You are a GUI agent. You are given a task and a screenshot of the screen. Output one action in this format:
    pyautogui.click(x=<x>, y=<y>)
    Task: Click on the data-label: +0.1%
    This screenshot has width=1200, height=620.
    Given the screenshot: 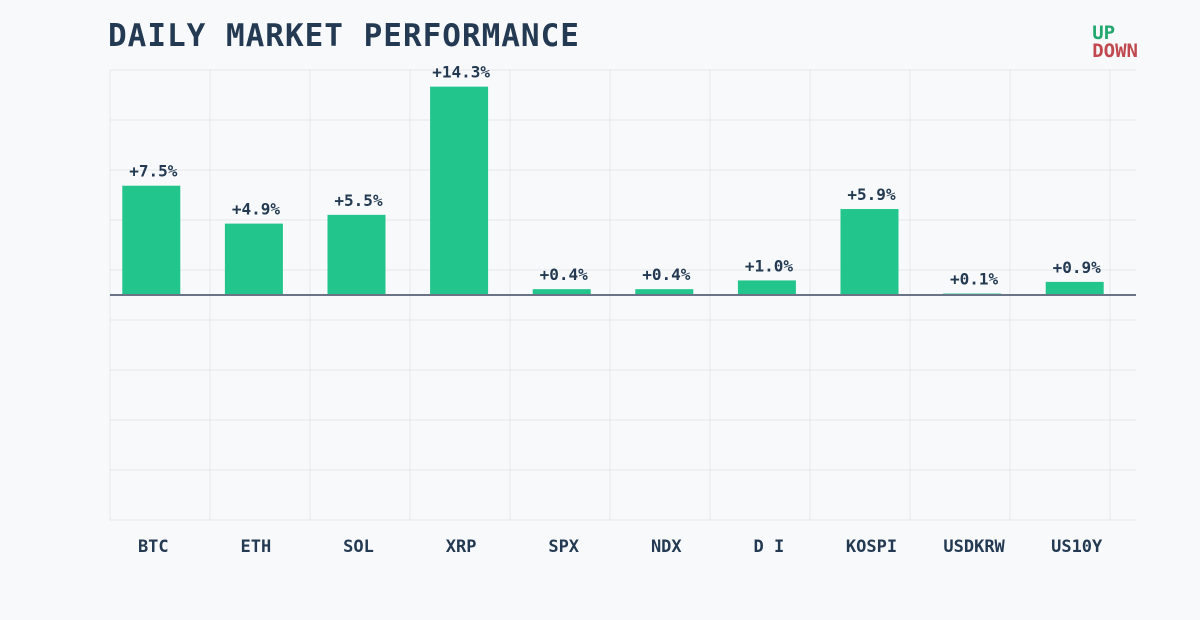 What is the action you would take?
    pyautogui.click(x=974, y=279)
    